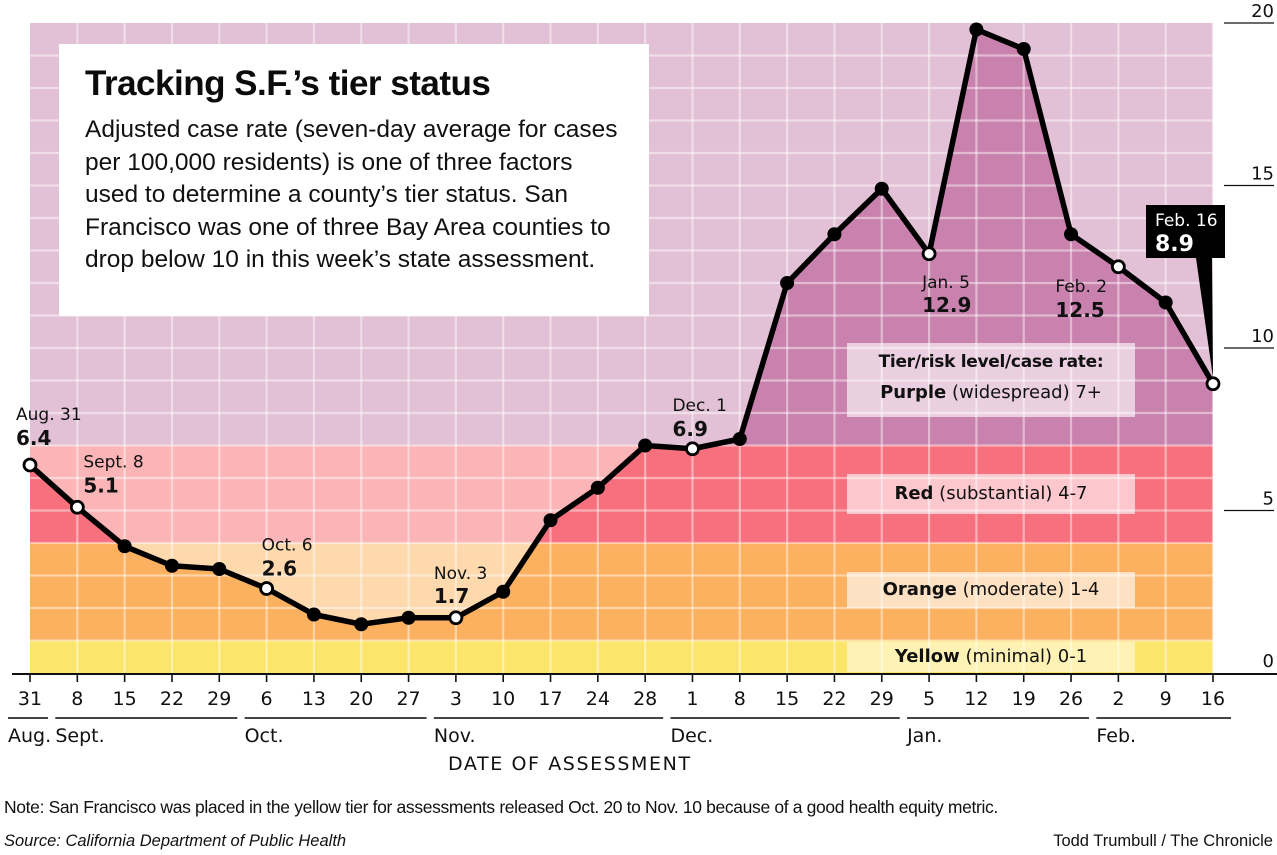 The image size is (1277, 855). I want to click on callout-value: 8.9, so click(1174, 244).